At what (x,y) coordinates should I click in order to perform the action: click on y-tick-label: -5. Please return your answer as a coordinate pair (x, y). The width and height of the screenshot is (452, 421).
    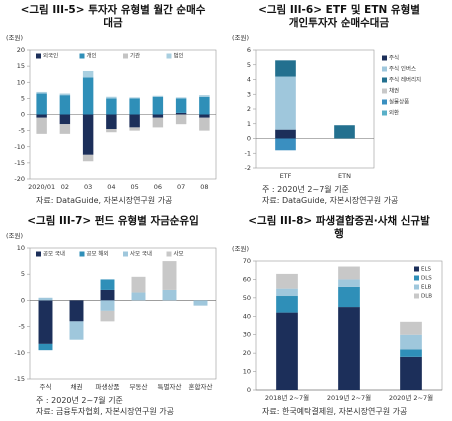
    Looking at the image, I should click on (22, 327).